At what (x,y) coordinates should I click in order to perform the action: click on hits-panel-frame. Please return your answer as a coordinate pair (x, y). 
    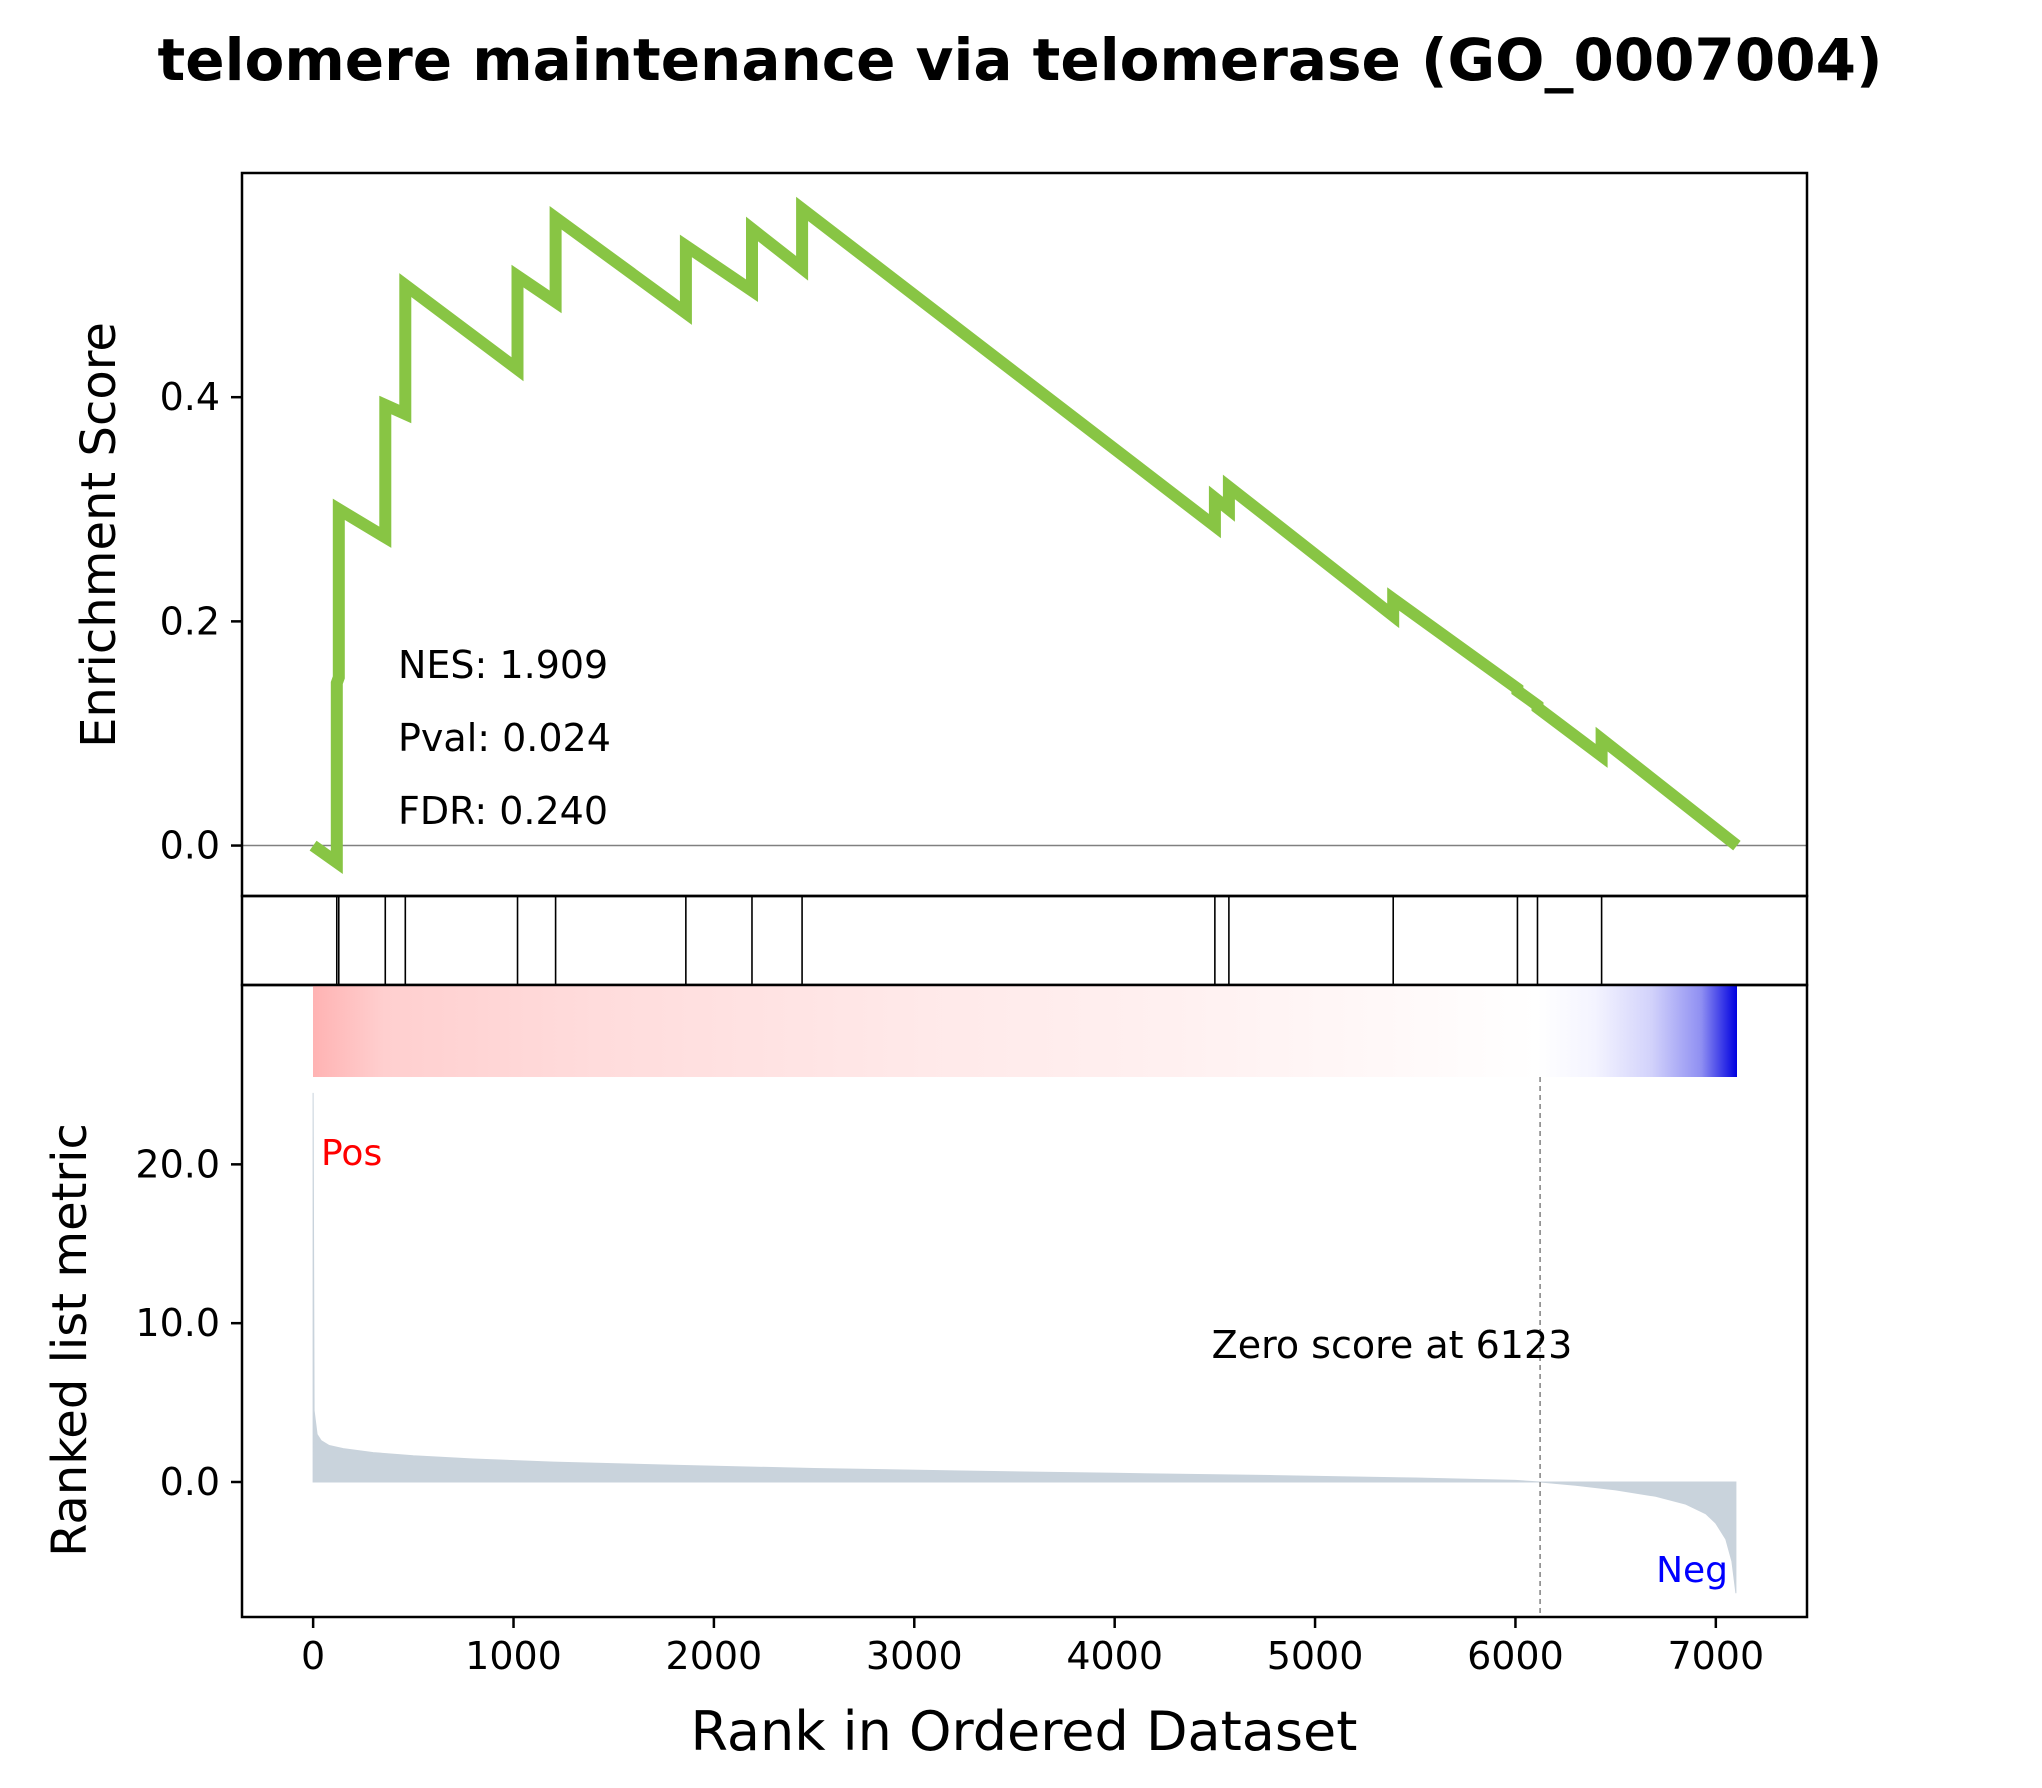
    Looking at the image, I should click on (1024, 940).